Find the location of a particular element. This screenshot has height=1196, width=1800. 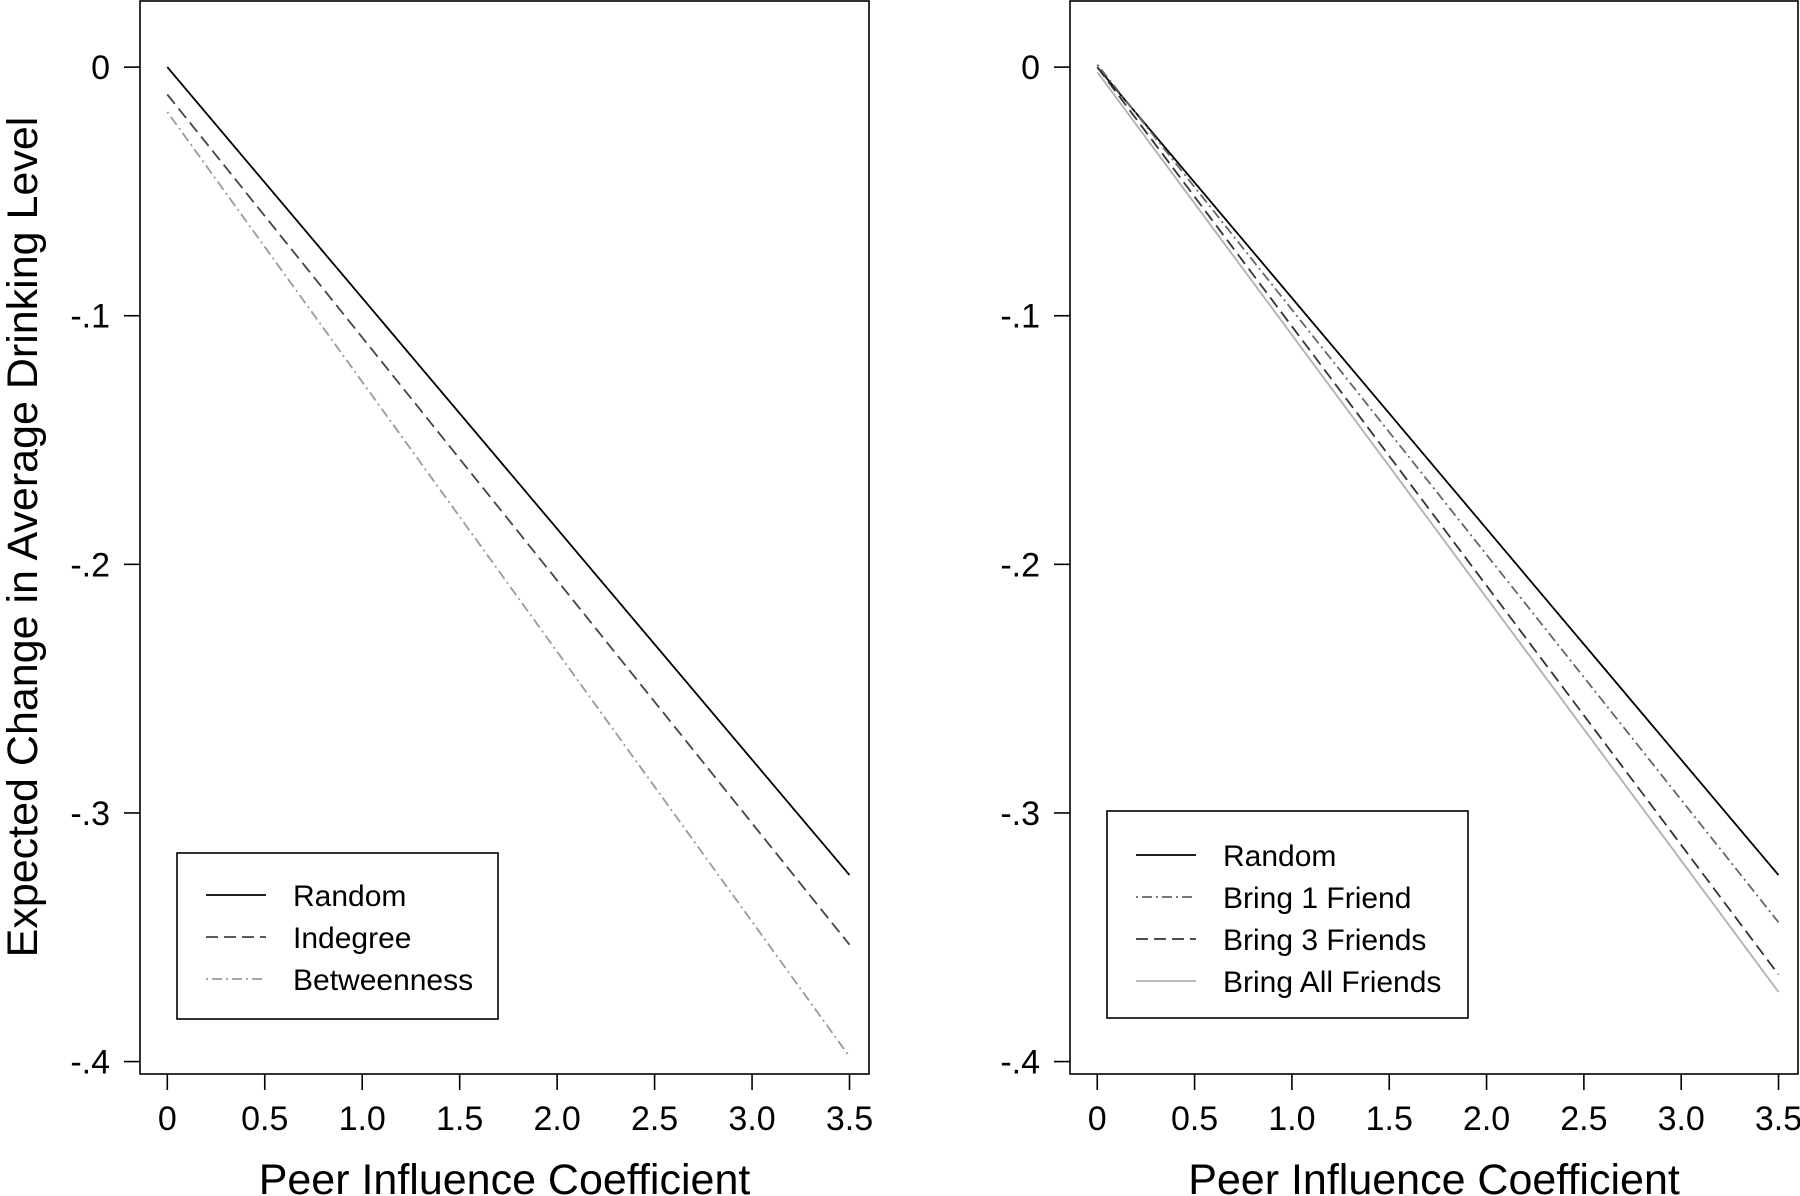

legend-label: Indegree is located at coordinates (352, 938).